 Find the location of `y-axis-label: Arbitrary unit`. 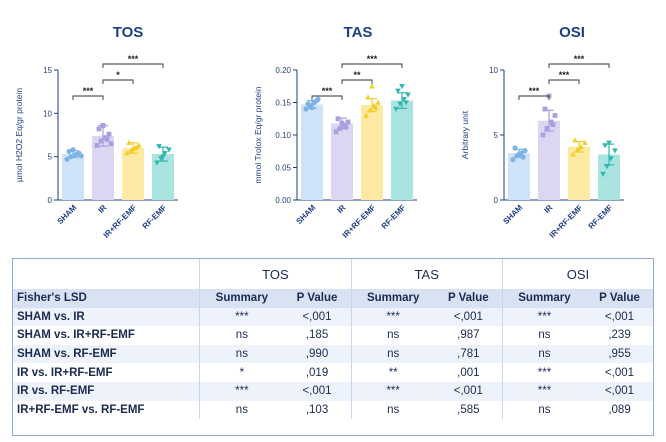

y-axis-label: Arbitrary unit is located at coordinates (465, 134).